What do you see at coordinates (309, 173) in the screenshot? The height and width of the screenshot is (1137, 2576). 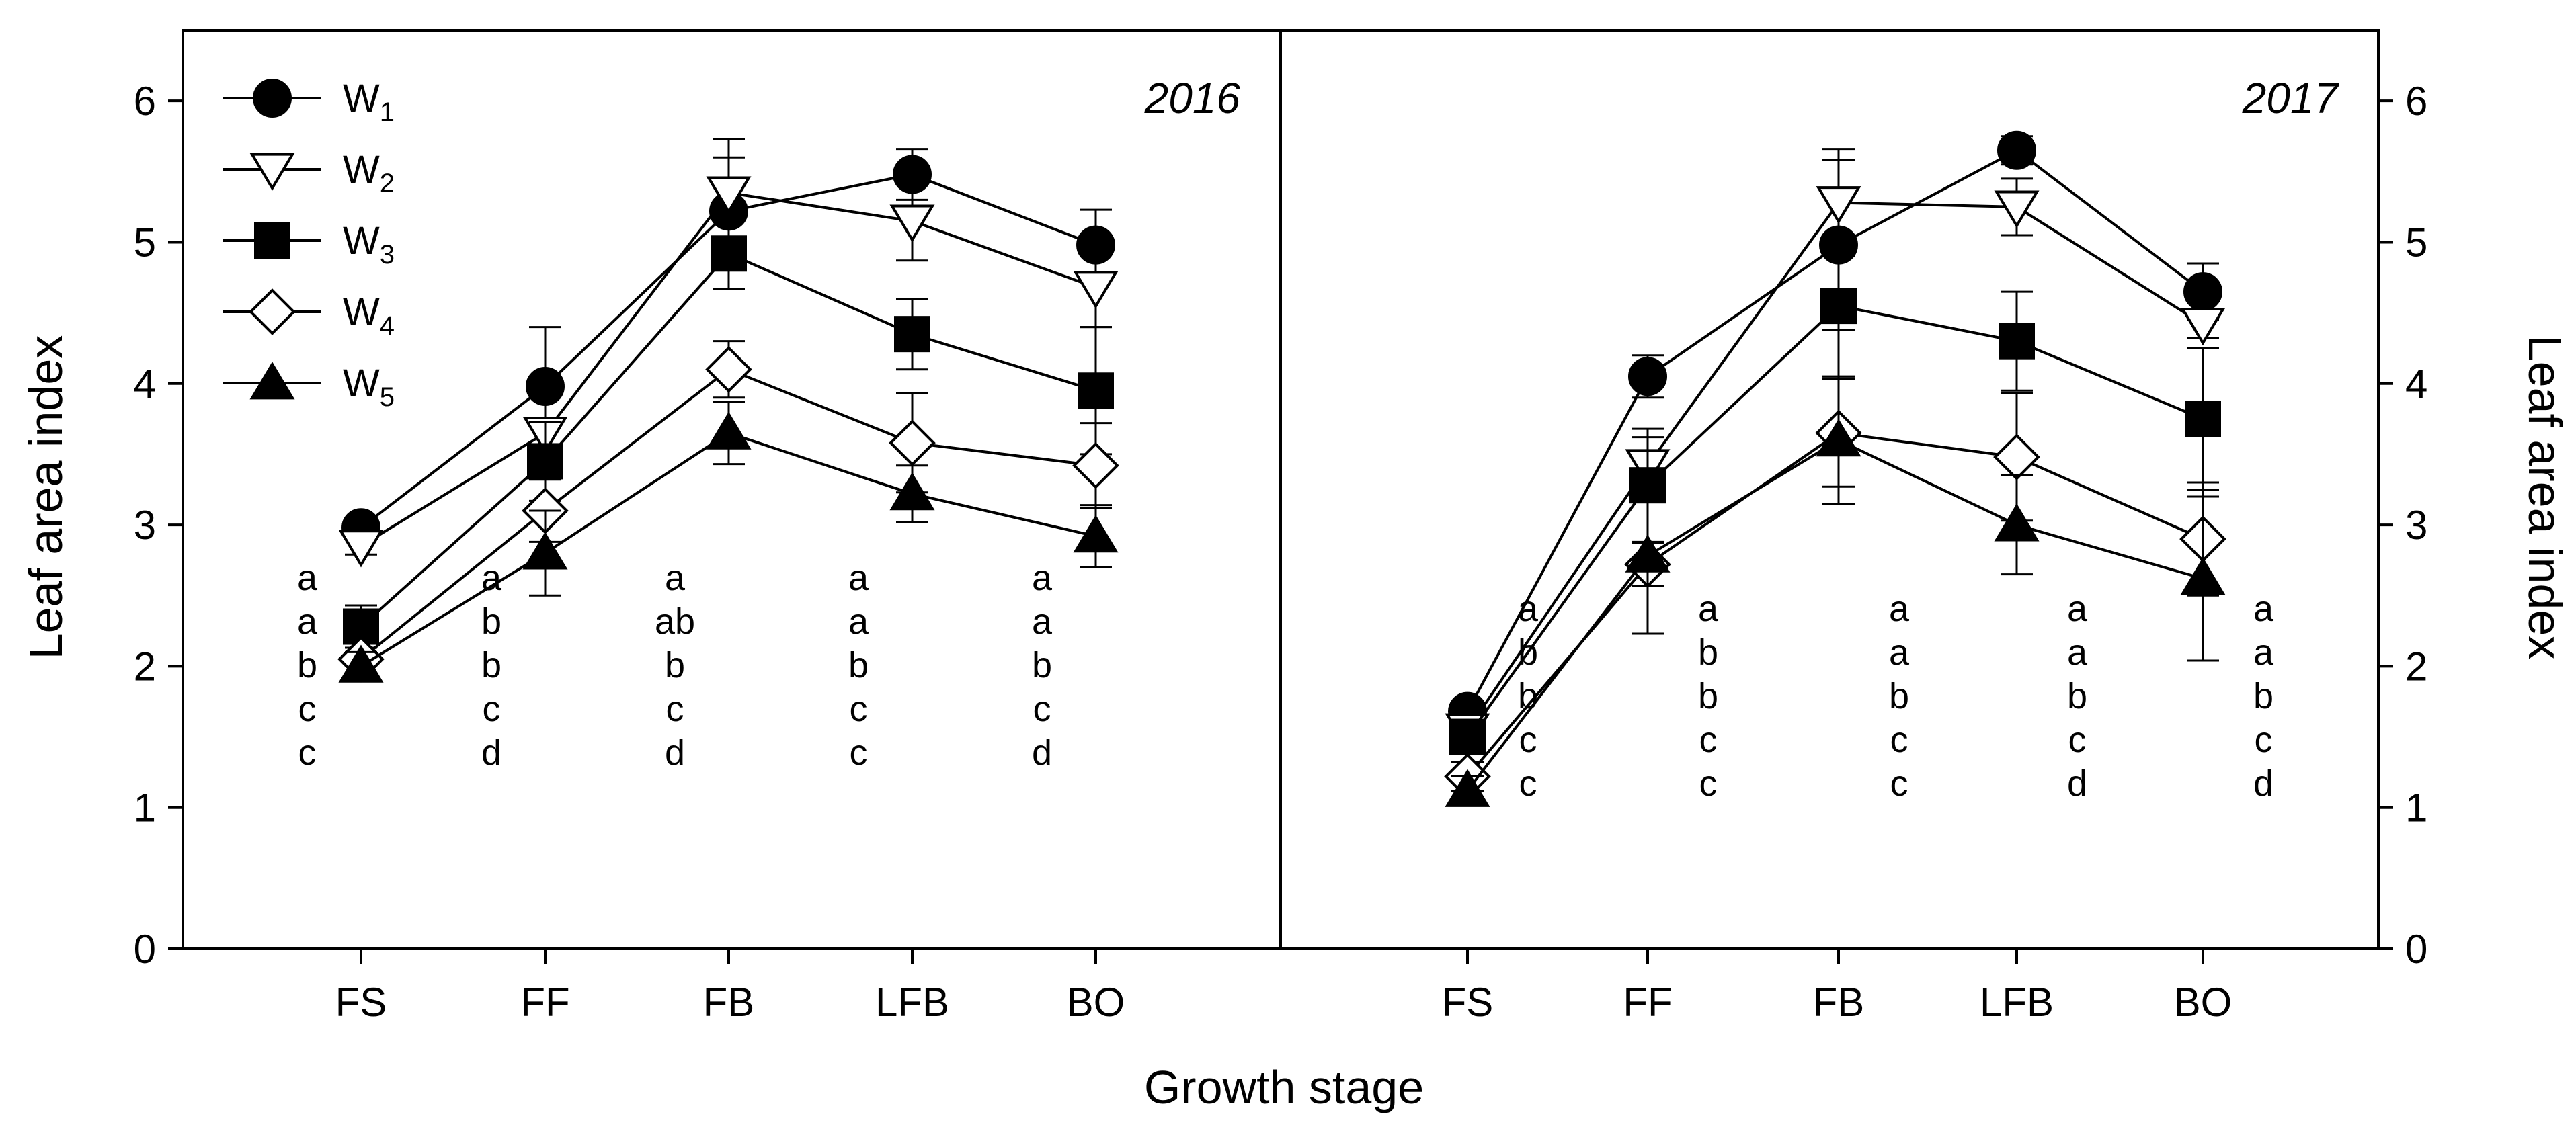 I see `legend-entry-W2: W2` at bounding box center [309, 173].